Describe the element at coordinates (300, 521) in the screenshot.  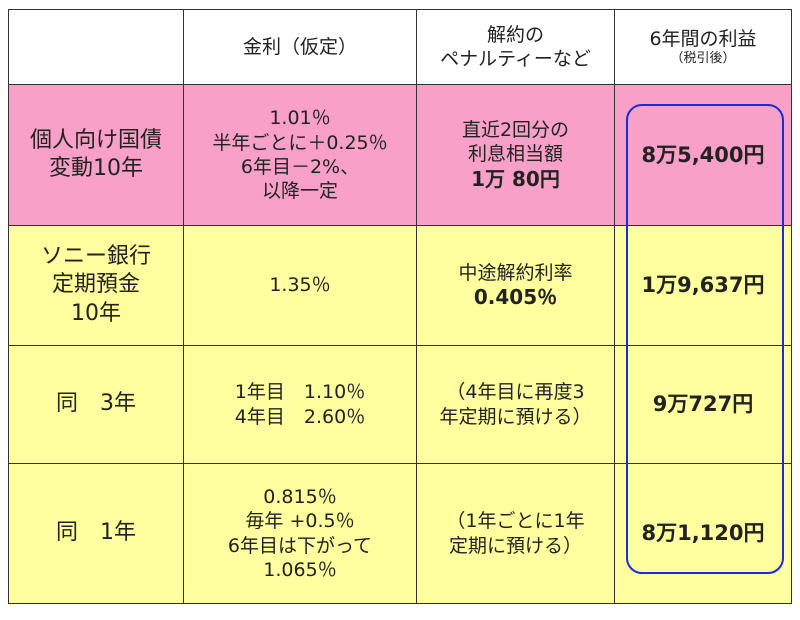
I see `rate-text: 毎年 +0.5％` at that location.